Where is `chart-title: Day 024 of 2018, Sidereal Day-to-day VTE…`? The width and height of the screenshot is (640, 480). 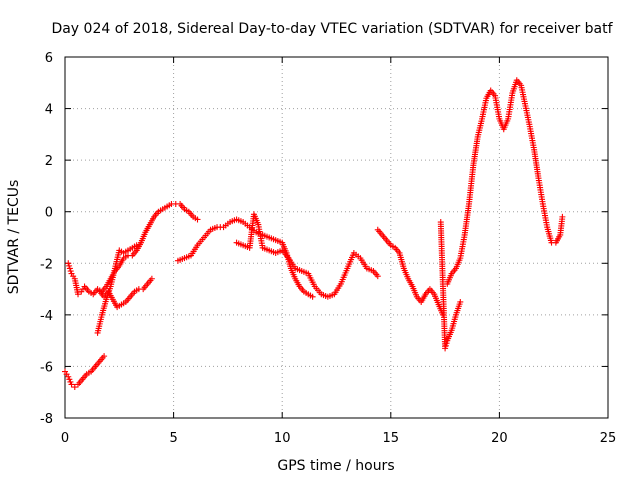 chart-title: Day 024 of 2018, Sidereal Day-to-day VTE… is located at coordinates (332, 29).